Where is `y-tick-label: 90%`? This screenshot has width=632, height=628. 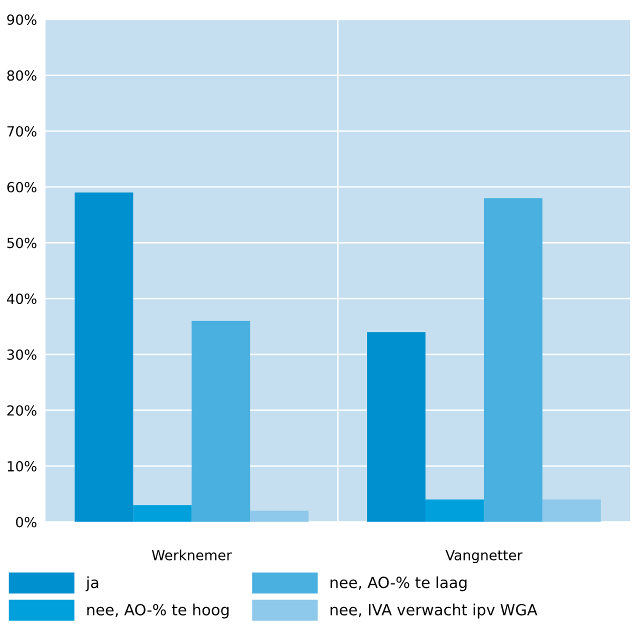
y-tick-label: 90% is located at coordinates (21, 19).